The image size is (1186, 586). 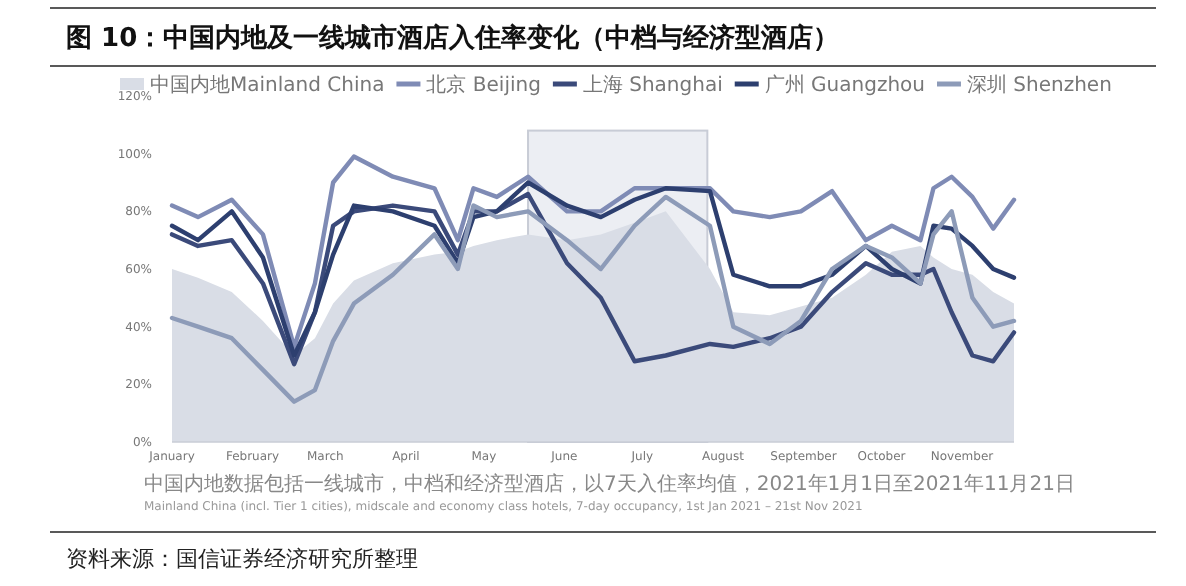 What do you see at coordinates (609, 484) in the screenshot?
I see `text: 中国内地数据包括一线城市，中档和经济型酒店，以7天入住率均值，2021年1月1日至2021年11月21日` at bounding box center [609, 484].